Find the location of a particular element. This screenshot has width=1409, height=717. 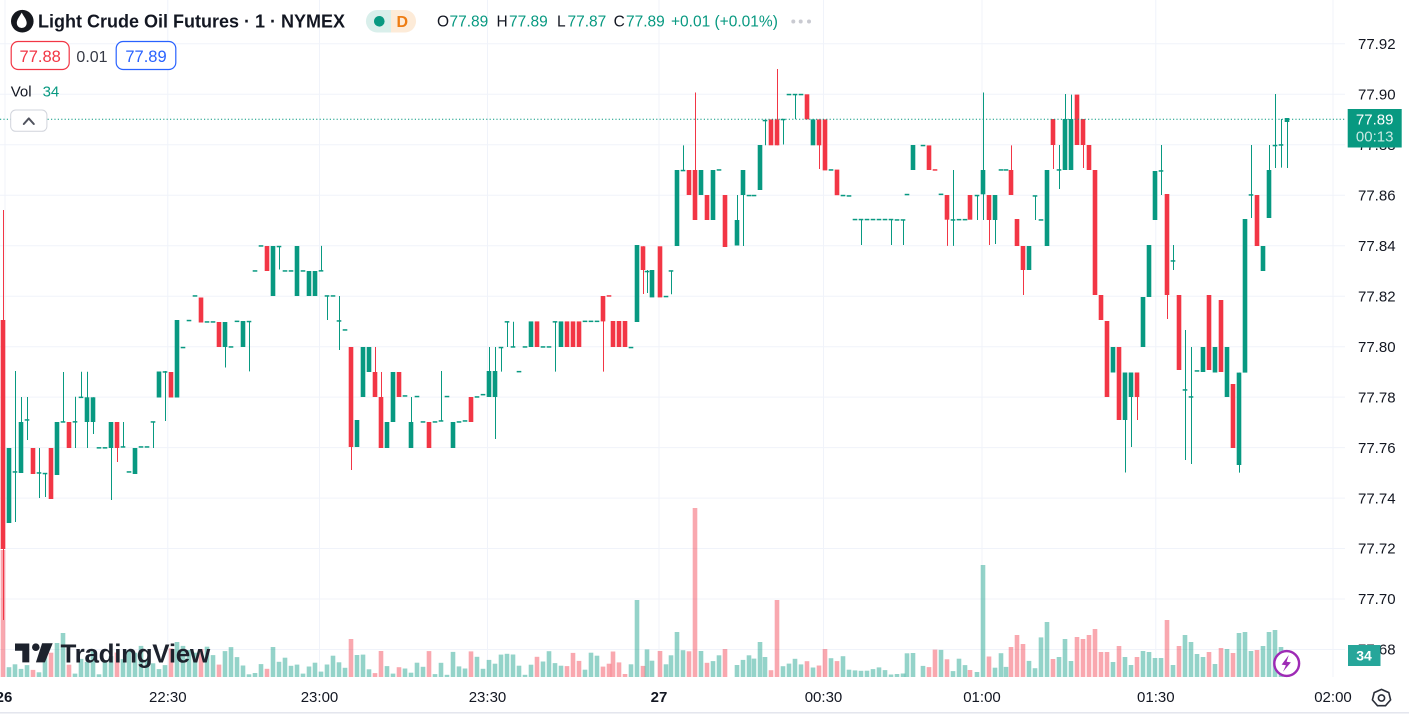

svg-text: 77.82 is located at coordinates (1377, 296).